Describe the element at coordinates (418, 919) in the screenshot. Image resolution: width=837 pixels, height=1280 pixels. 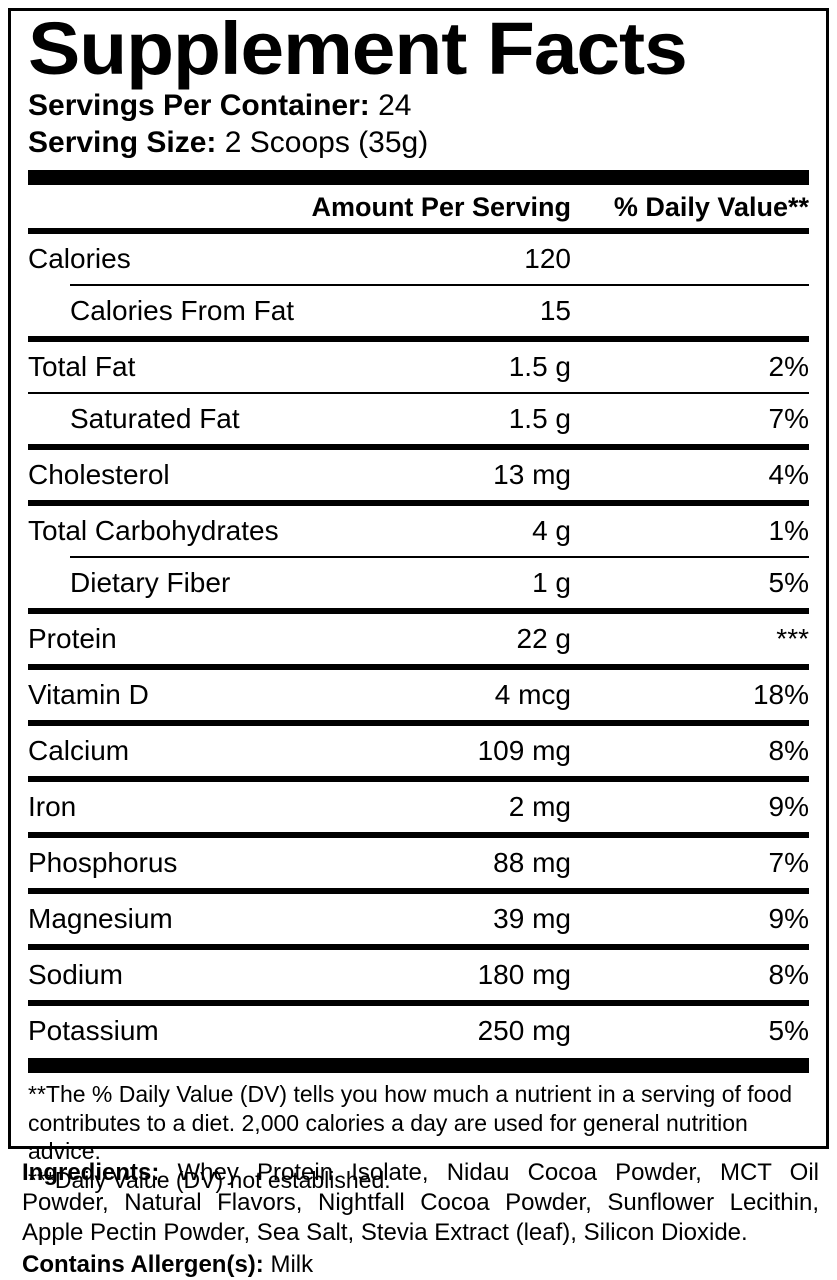
I see `table-row: Magnesium 39 mg 9%` at that location.